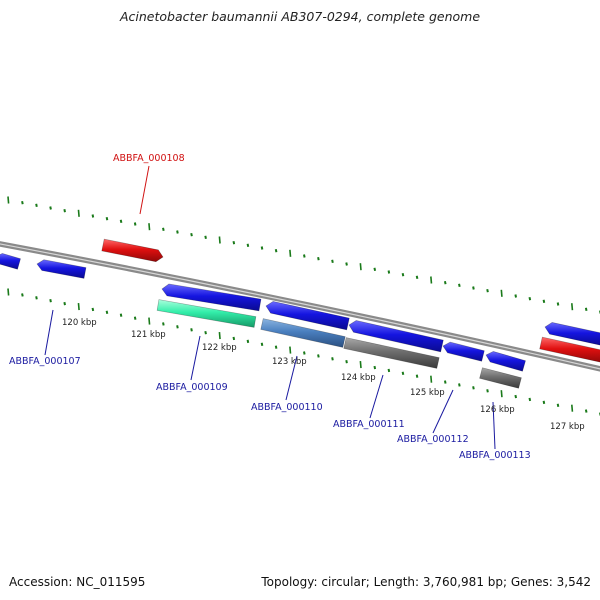 The width and height of the screenshot is (600, 600). I want to click on scale-label: 122 kbp, so click(219, 348).